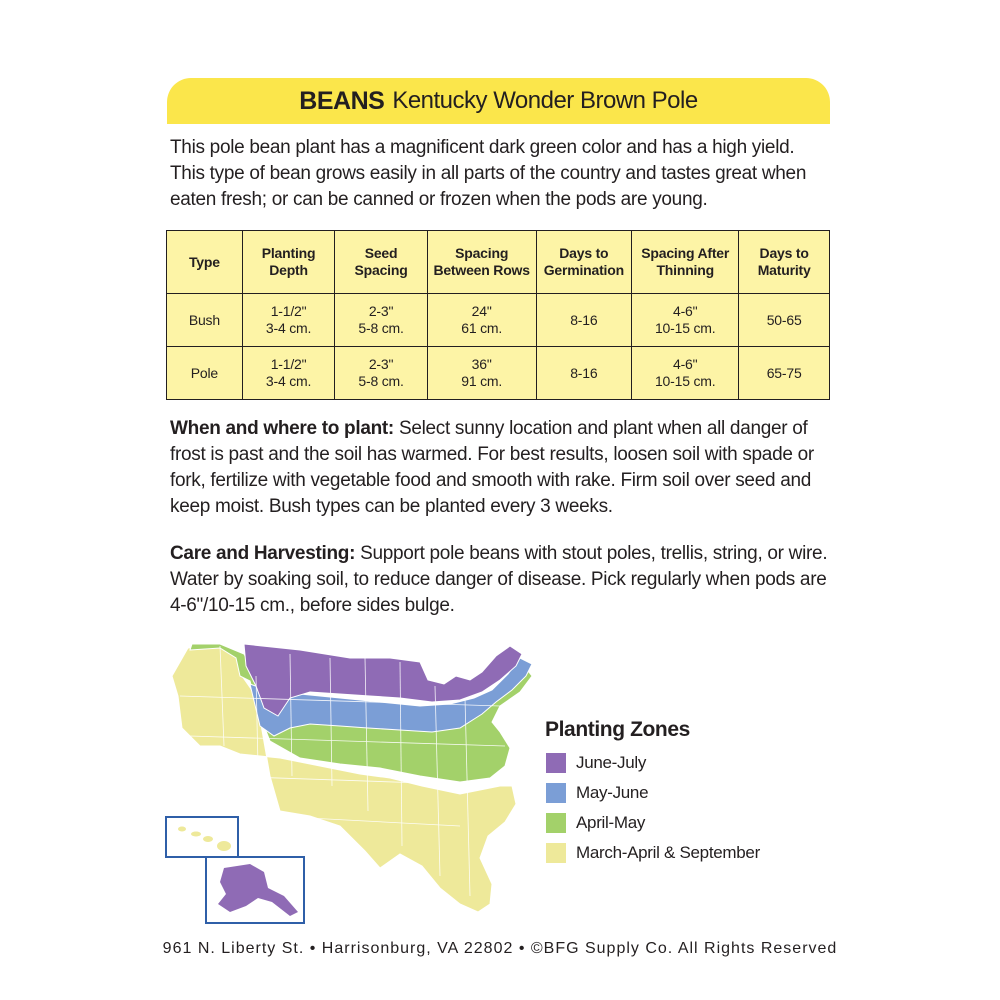 The width and height of the screenshot is (1000, 1000). I want to click on cell-line: 61 cm., so click(482, 328).